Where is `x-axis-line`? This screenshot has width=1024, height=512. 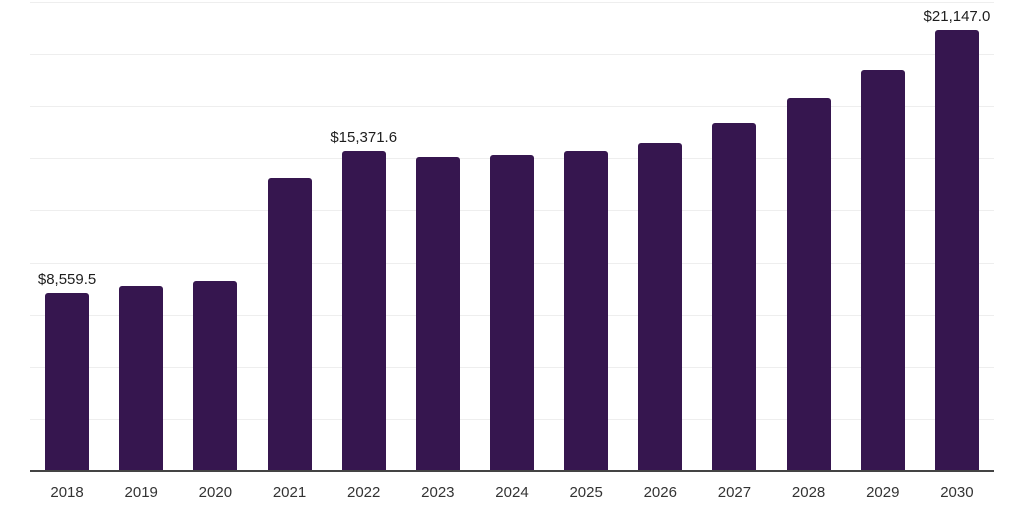 x-axis-line is located at coordinates (512, 471).